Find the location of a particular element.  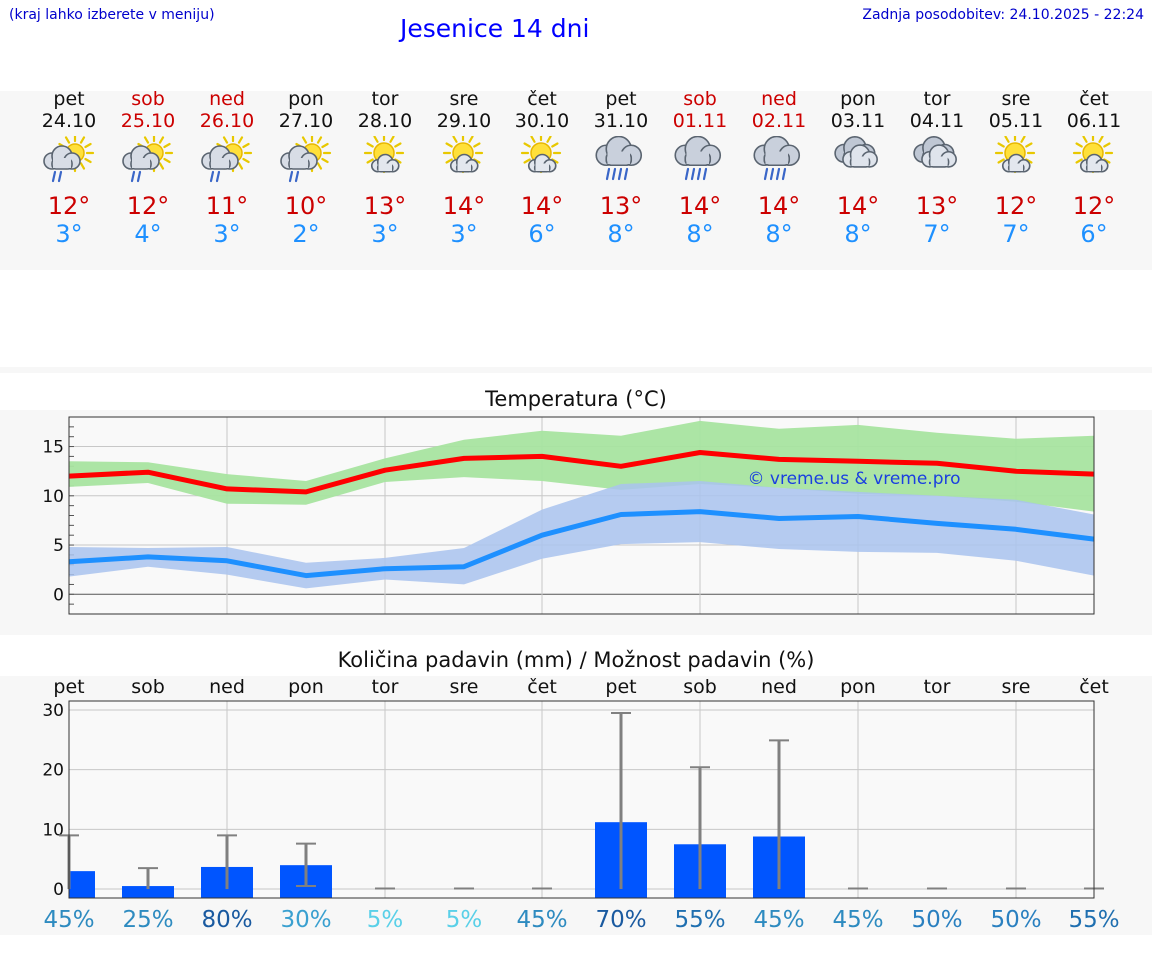

day-forecast: sob 25.10 12° 4° is located at coordinates (148, 168).